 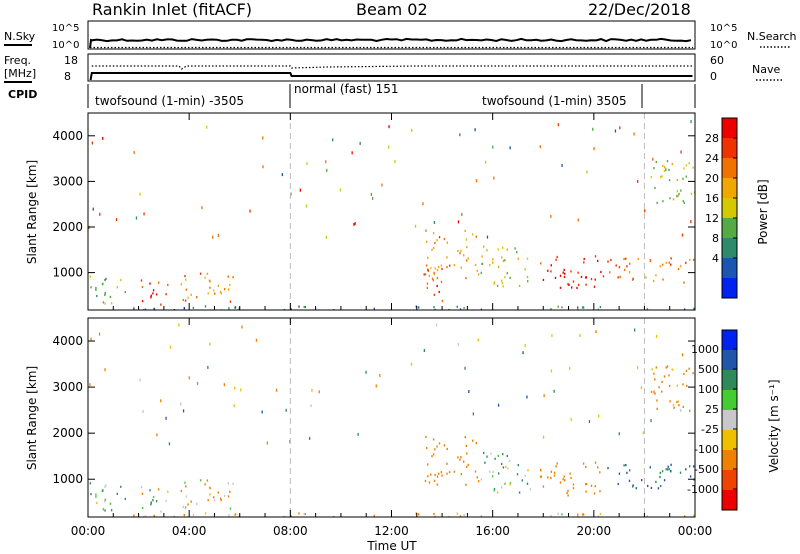 What do you see at coordinates (65, 28) in the screenshot?
I see `noise-left-tick-top: 10^5` at bounding box center [65, 28].